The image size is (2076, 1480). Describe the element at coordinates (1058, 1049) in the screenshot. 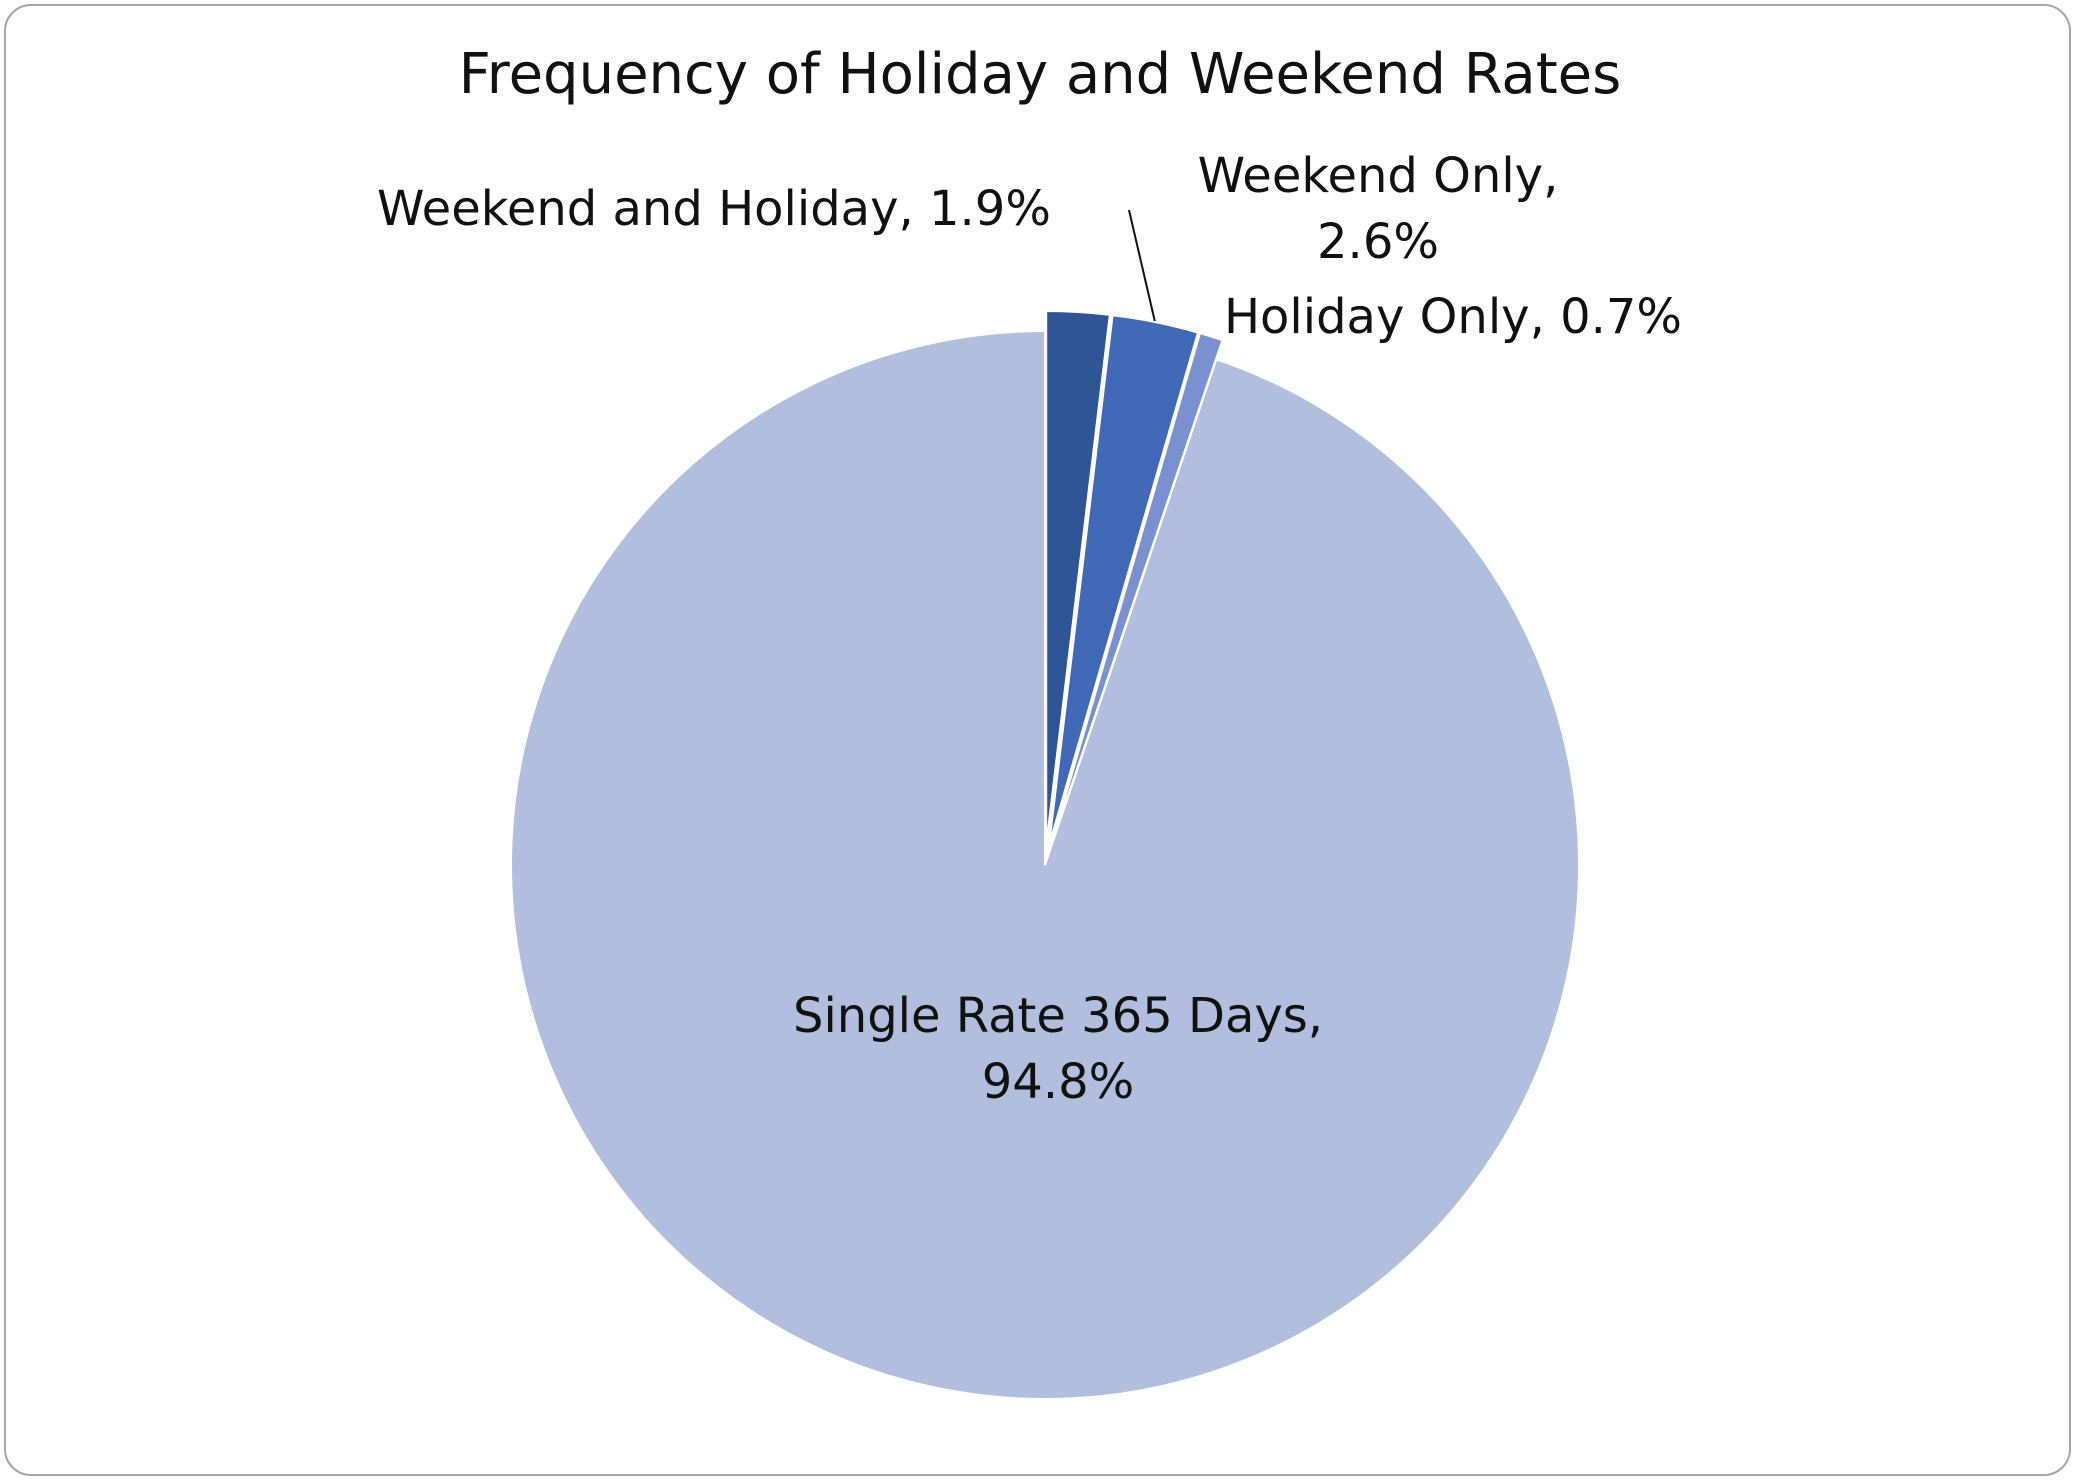

I see `data-label: Single Rate 365 Days, 94.8%` at that location.